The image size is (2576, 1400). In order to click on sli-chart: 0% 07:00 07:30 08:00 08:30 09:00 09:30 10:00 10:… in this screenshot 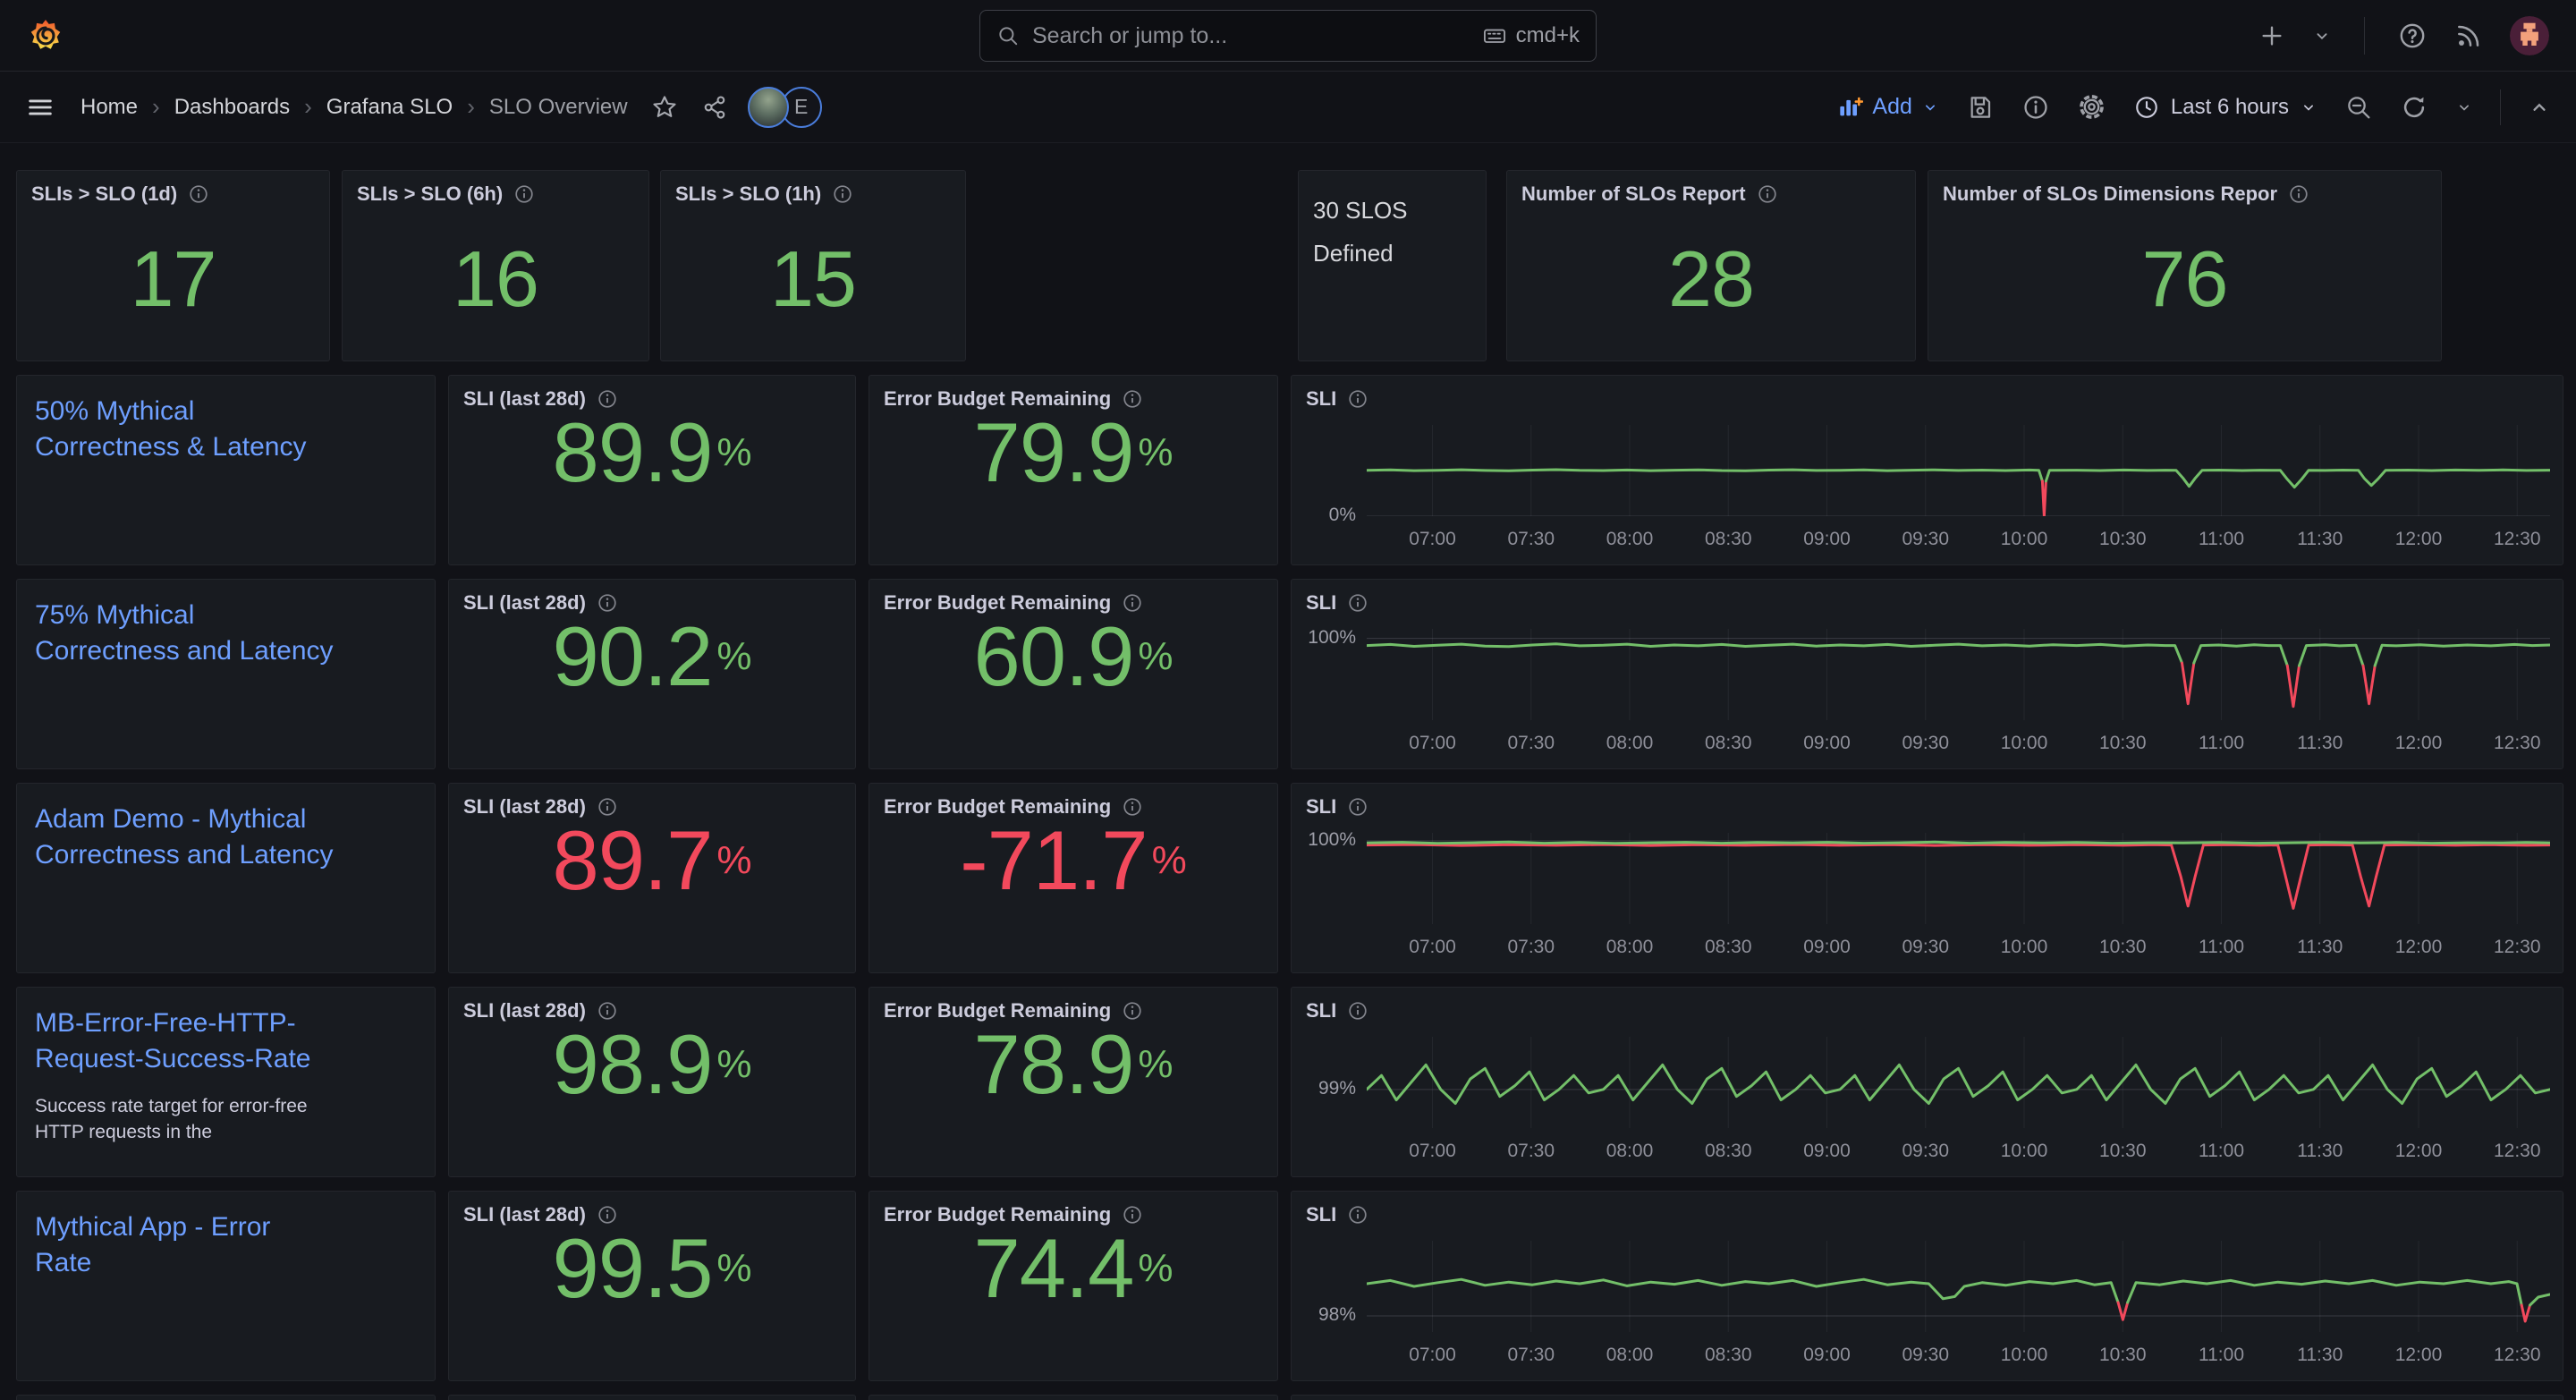, I will do `click(1927, 486)`.